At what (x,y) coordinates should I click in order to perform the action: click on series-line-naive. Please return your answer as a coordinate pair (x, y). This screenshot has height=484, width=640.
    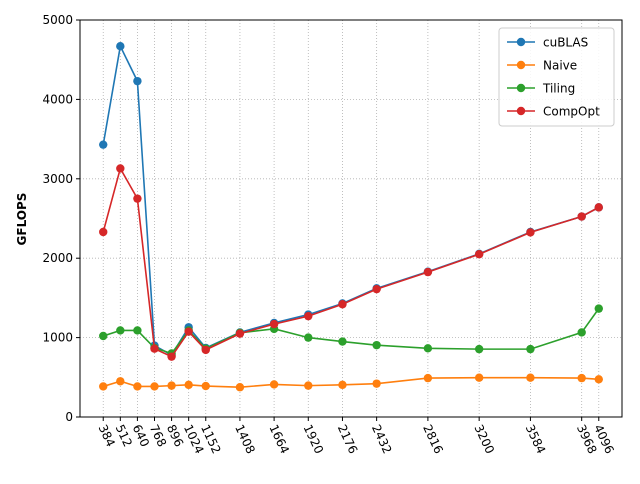
    Looking at the image, I should click on (350, 382).